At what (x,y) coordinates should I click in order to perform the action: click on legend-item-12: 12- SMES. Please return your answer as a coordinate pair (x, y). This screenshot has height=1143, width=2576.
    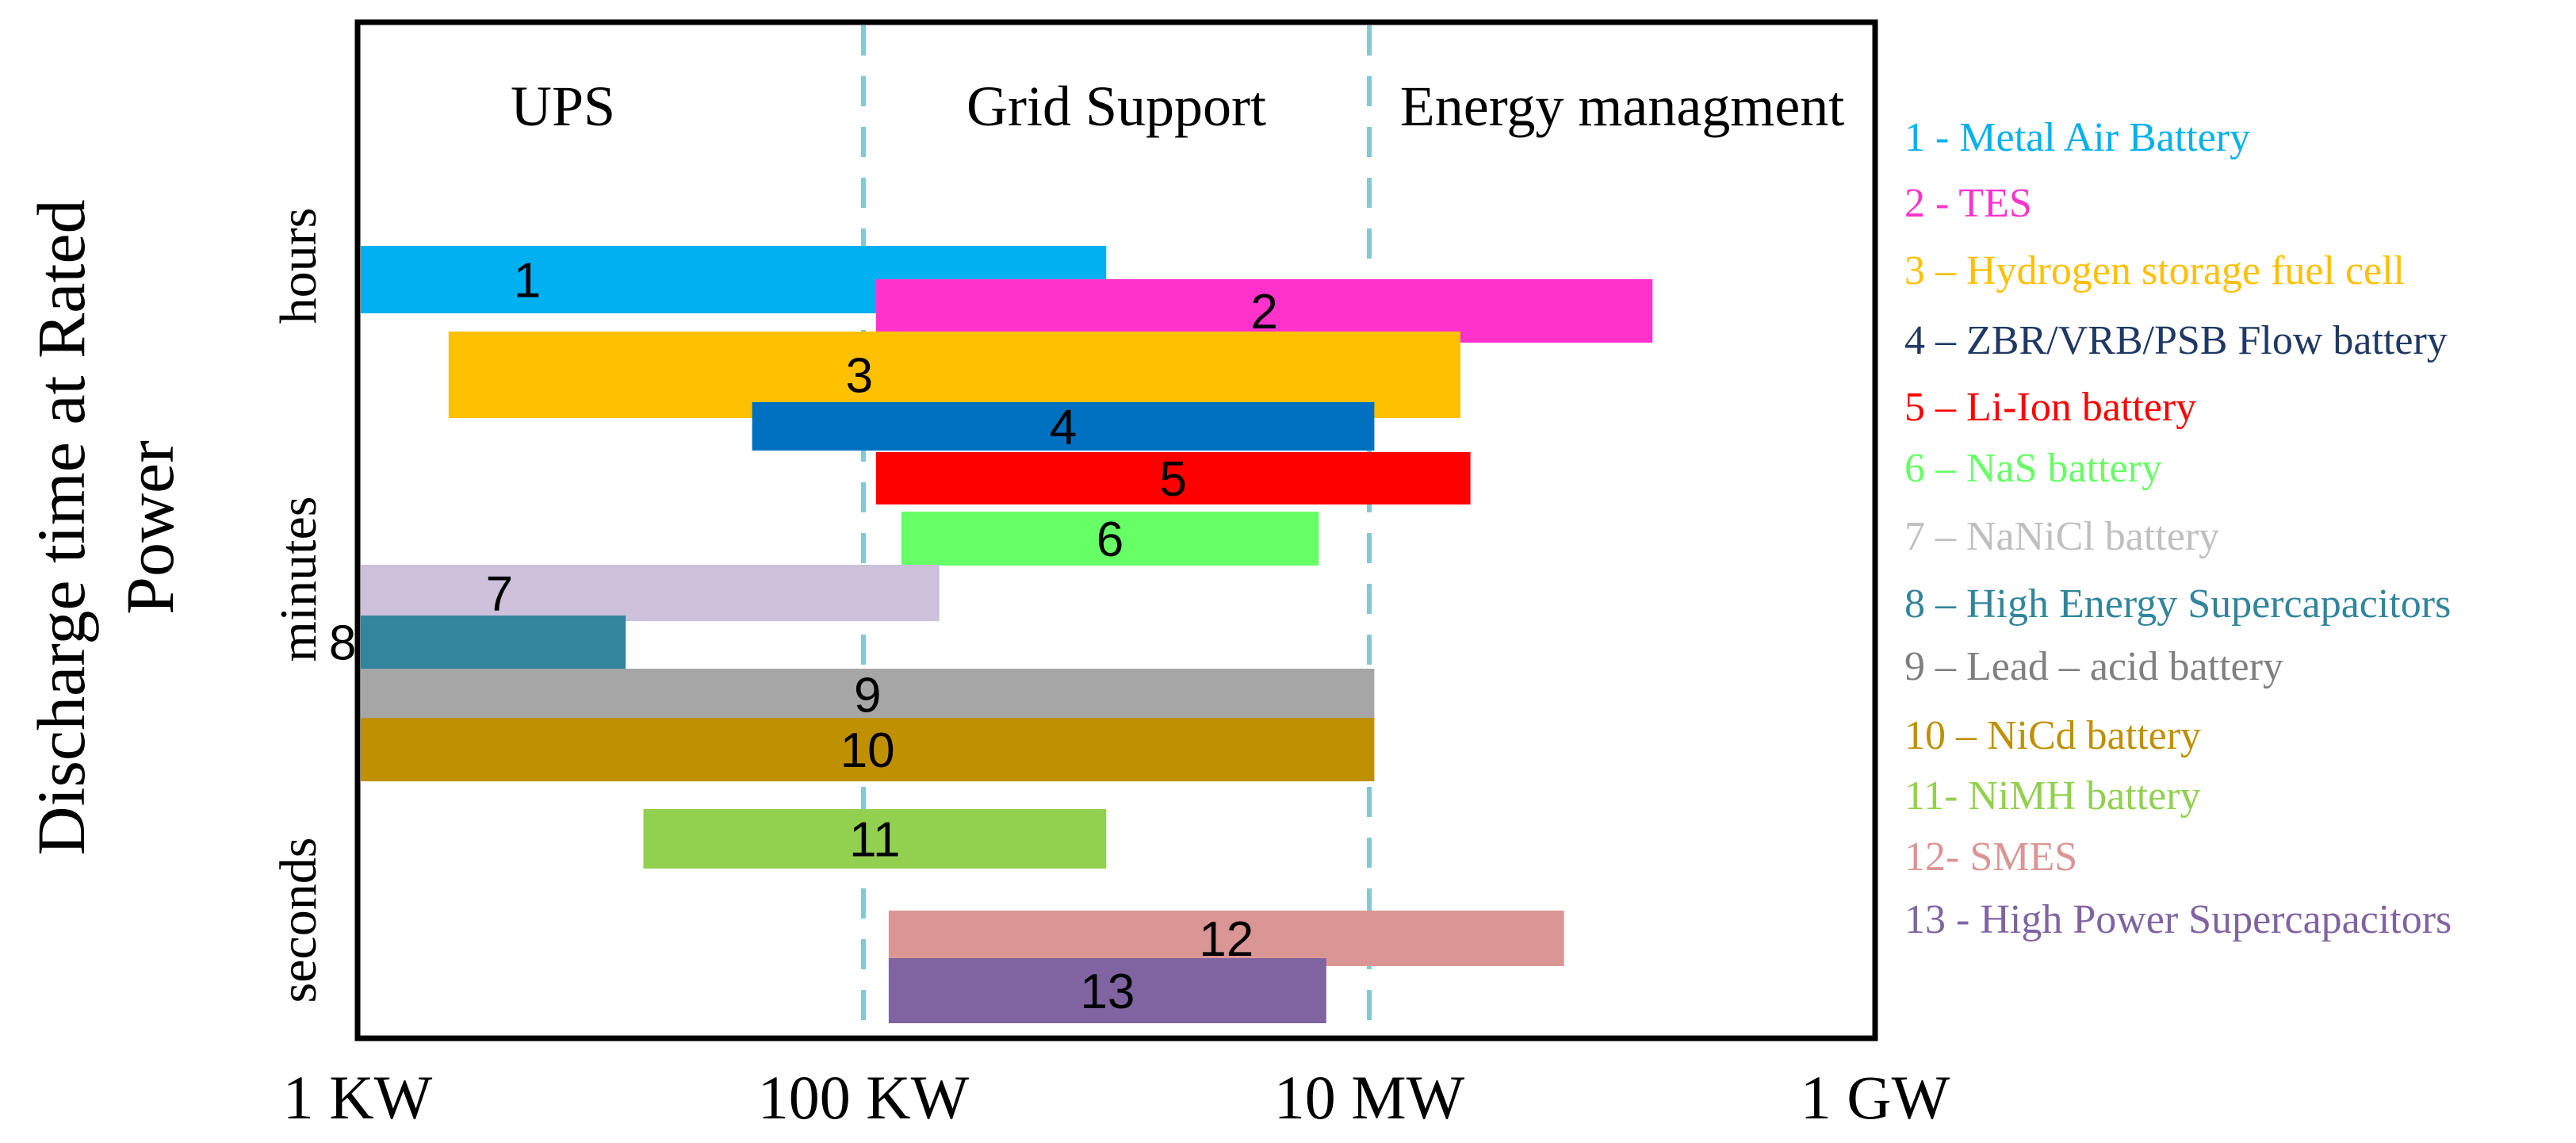
    Looking at the image, I should click on (1990, 857).